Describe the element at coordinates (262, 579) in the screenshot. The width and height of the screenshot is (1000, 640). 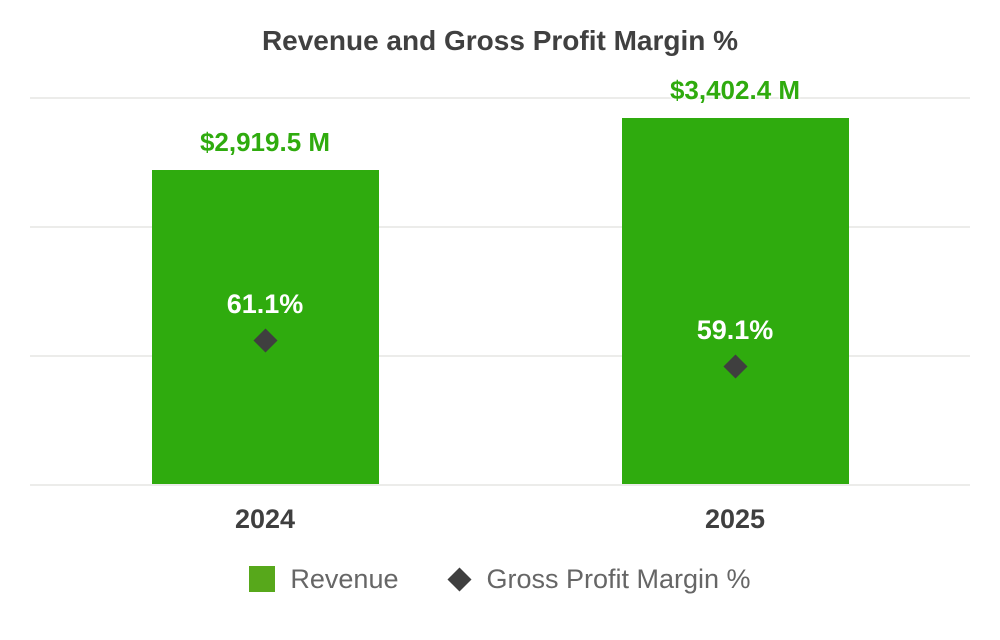
I see `revenue-square-icon` at that location.